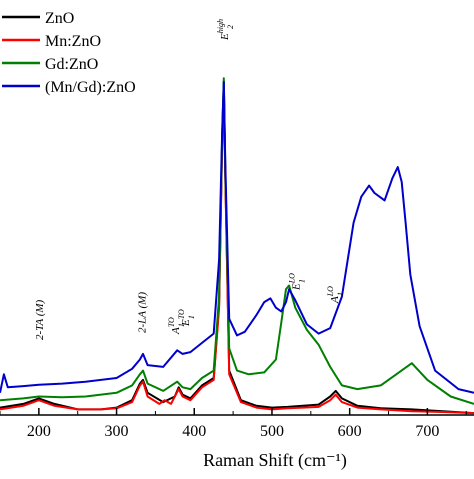  Describe the element at coordinates (69, 53) in the screenshot. I see `legend: ZnO Mn:ZnO Gd:ZnO (Mn/Gd):ZnO` at that location.